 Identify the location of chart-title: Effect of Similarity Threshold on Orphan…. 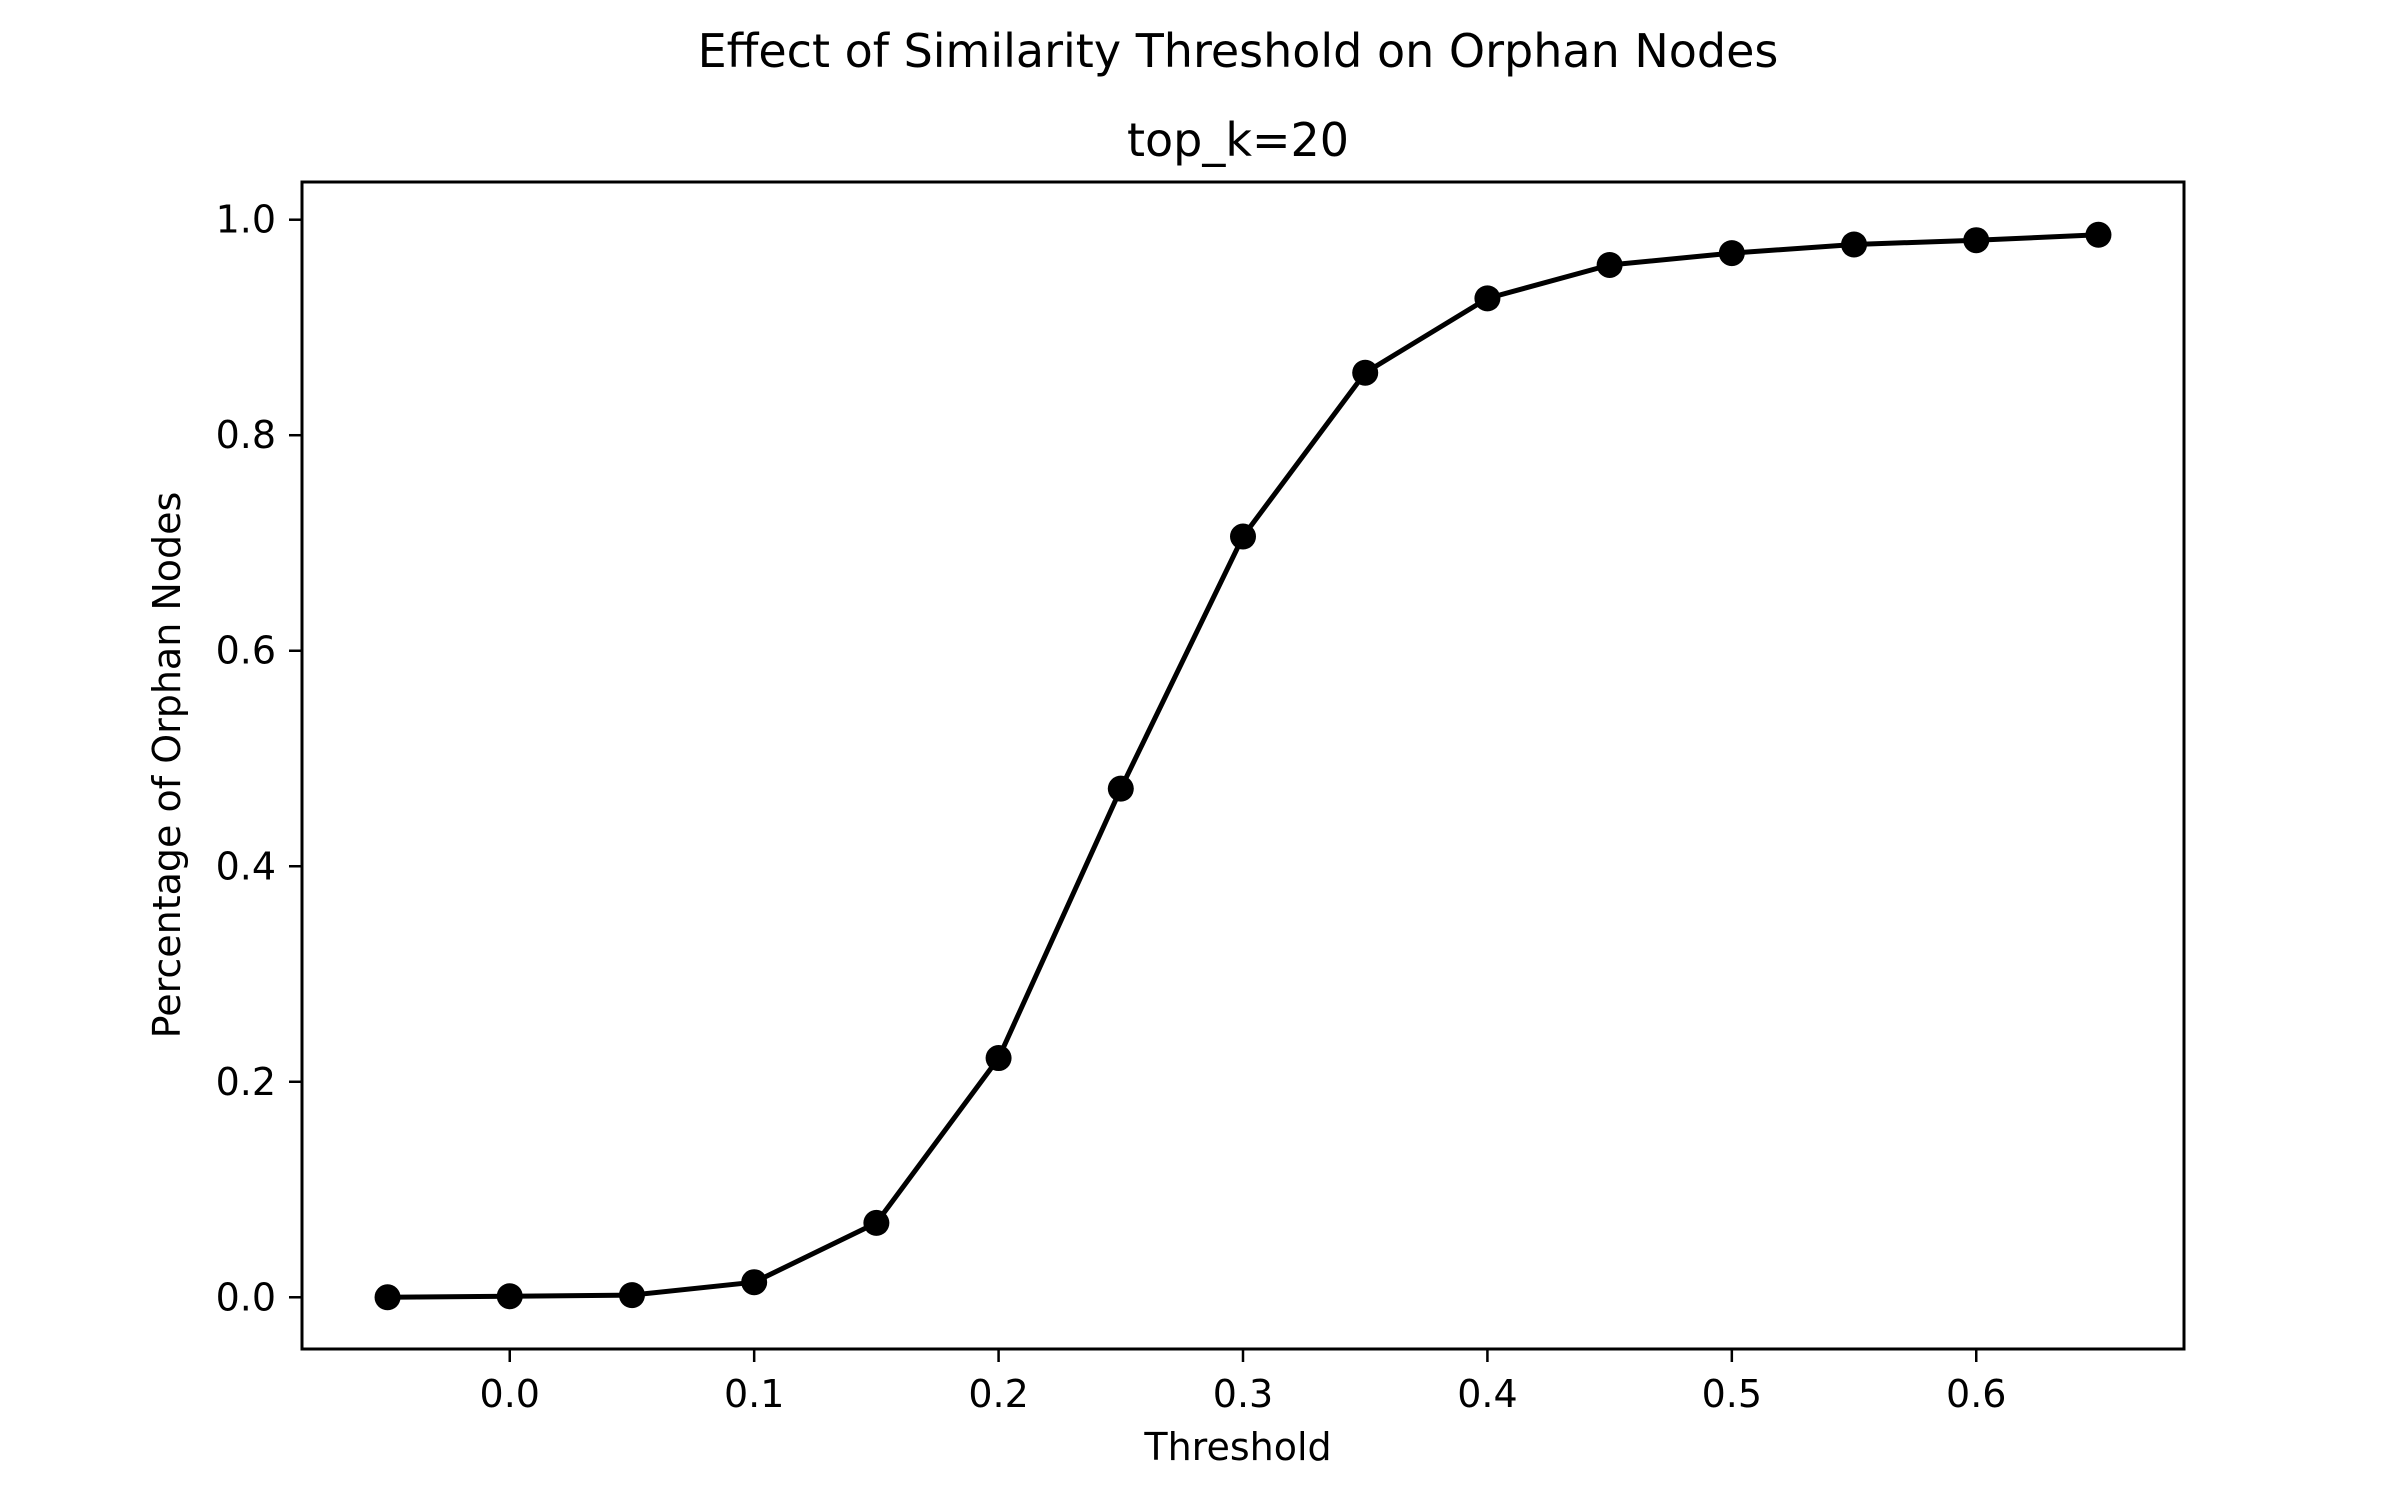
(1238, 51).